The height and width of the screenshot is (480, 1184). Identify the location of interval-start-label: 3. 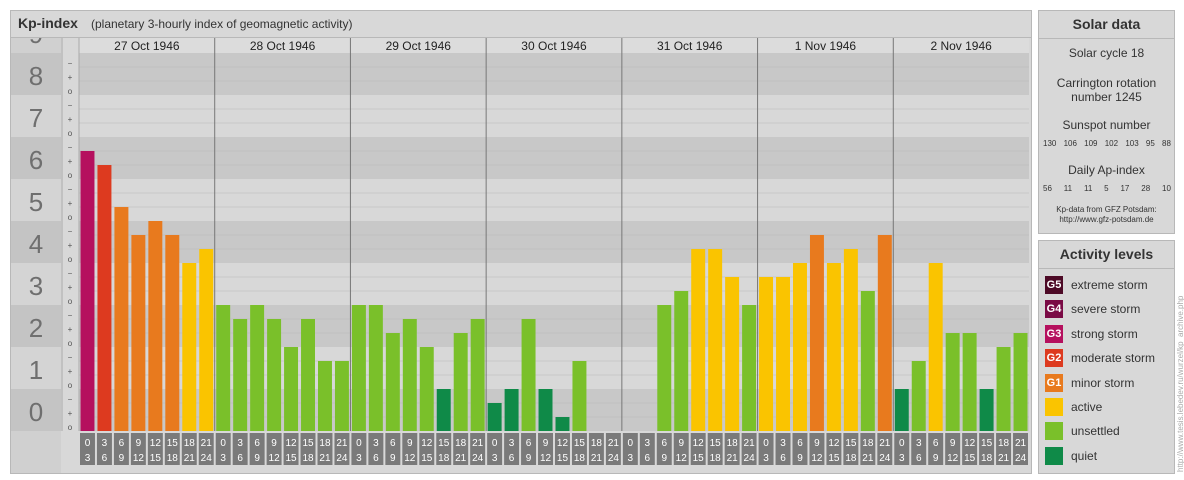
(105, 443).